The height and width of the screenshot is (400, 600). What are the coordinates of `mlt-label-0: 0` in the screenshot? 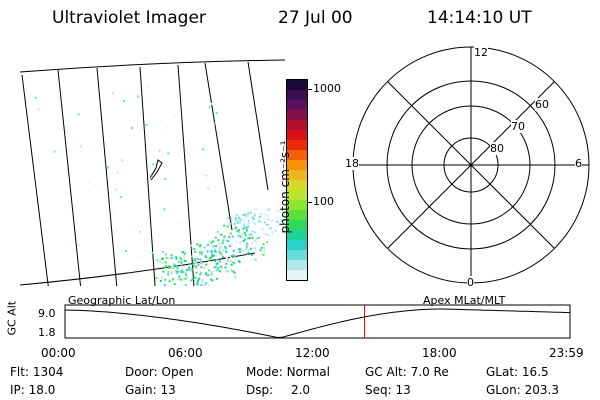 It's located at (470, 282).